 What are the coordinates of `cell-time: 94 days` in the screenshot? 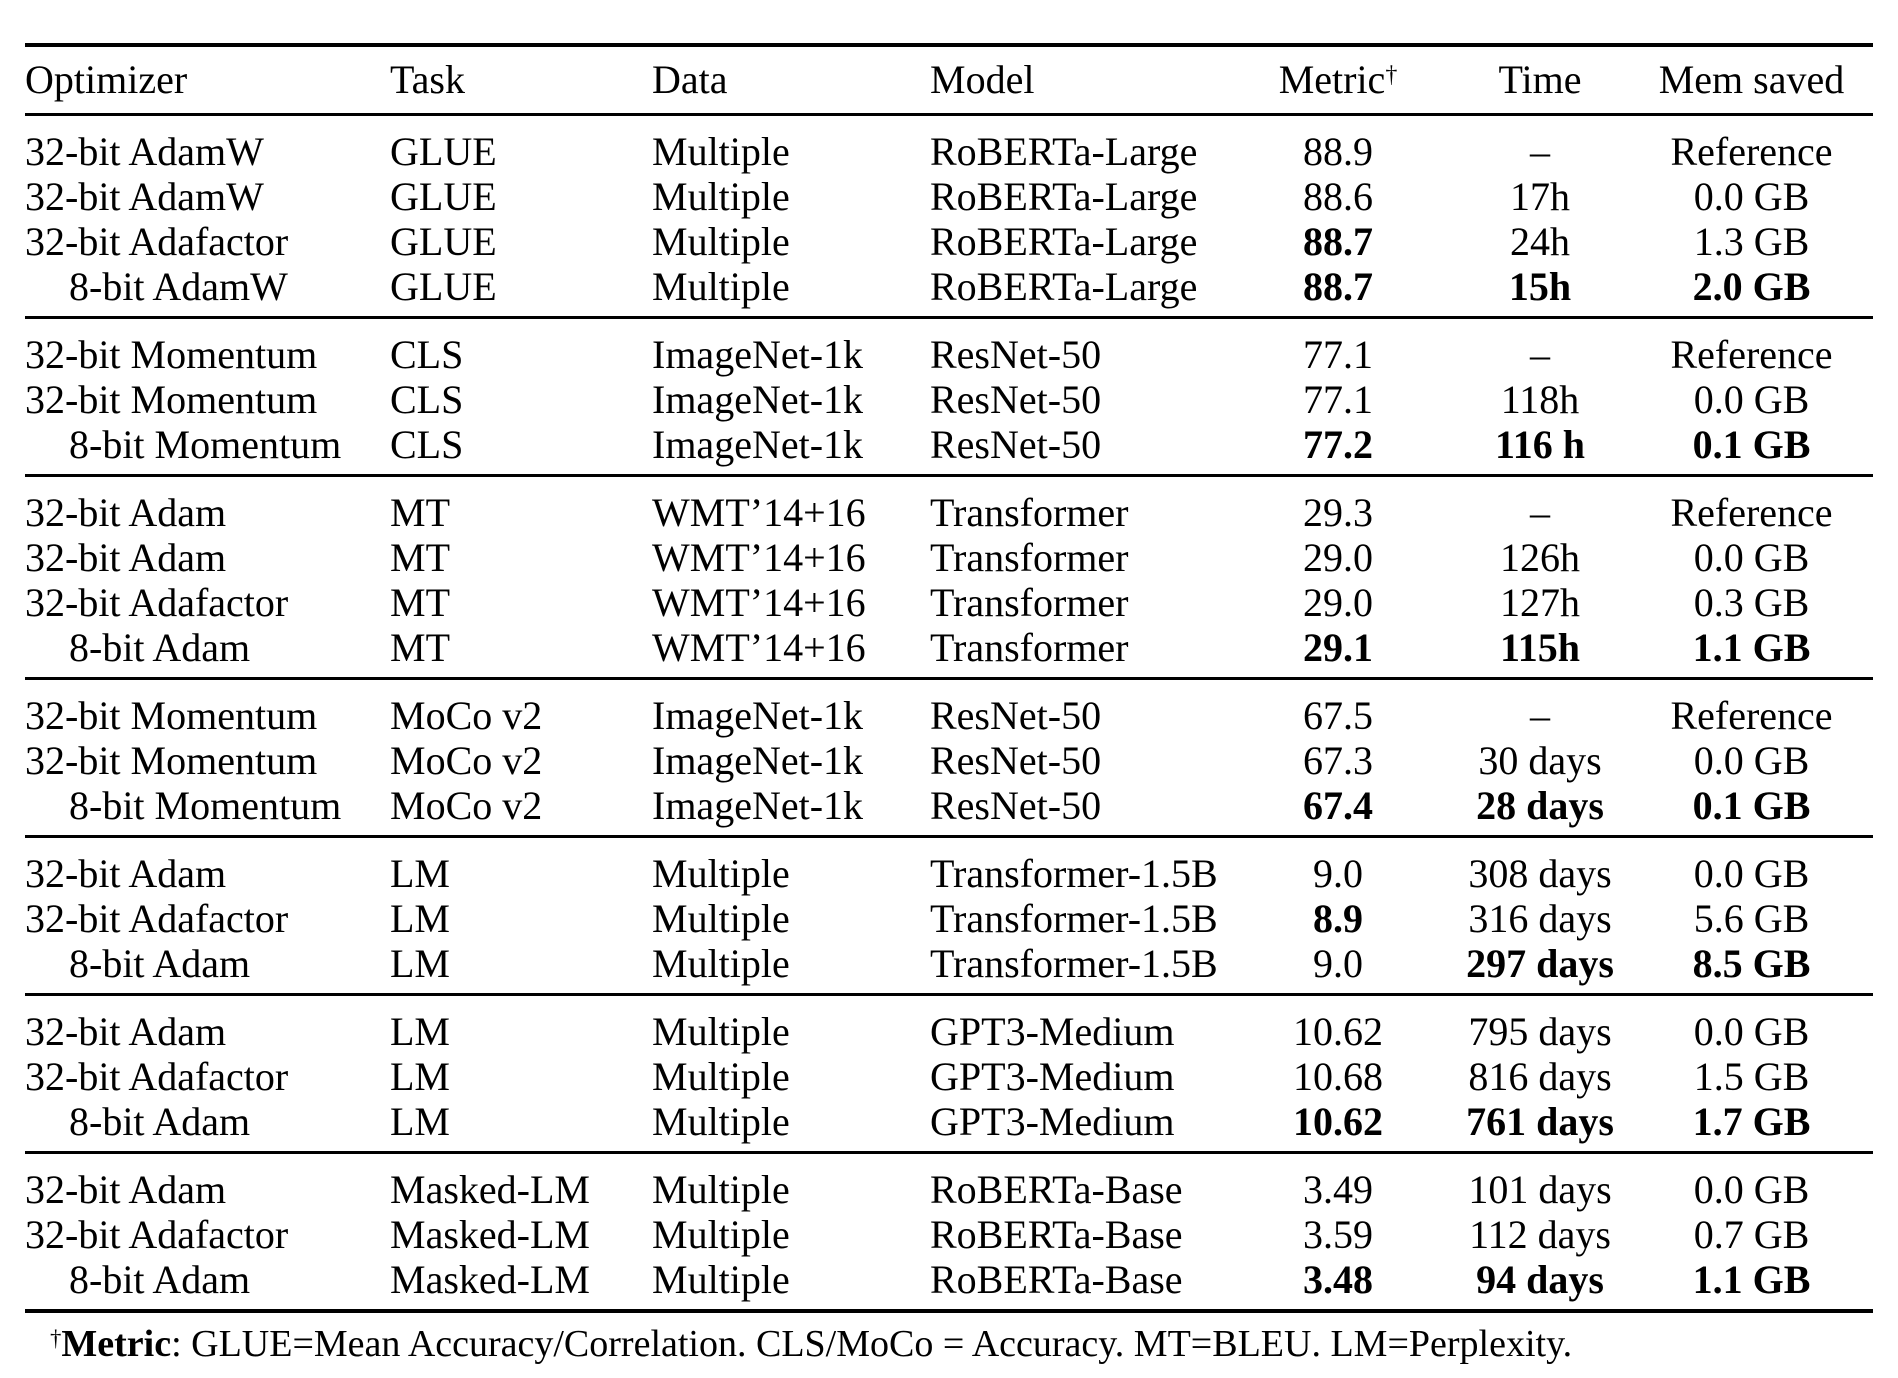 It's located at (1540, 1285).